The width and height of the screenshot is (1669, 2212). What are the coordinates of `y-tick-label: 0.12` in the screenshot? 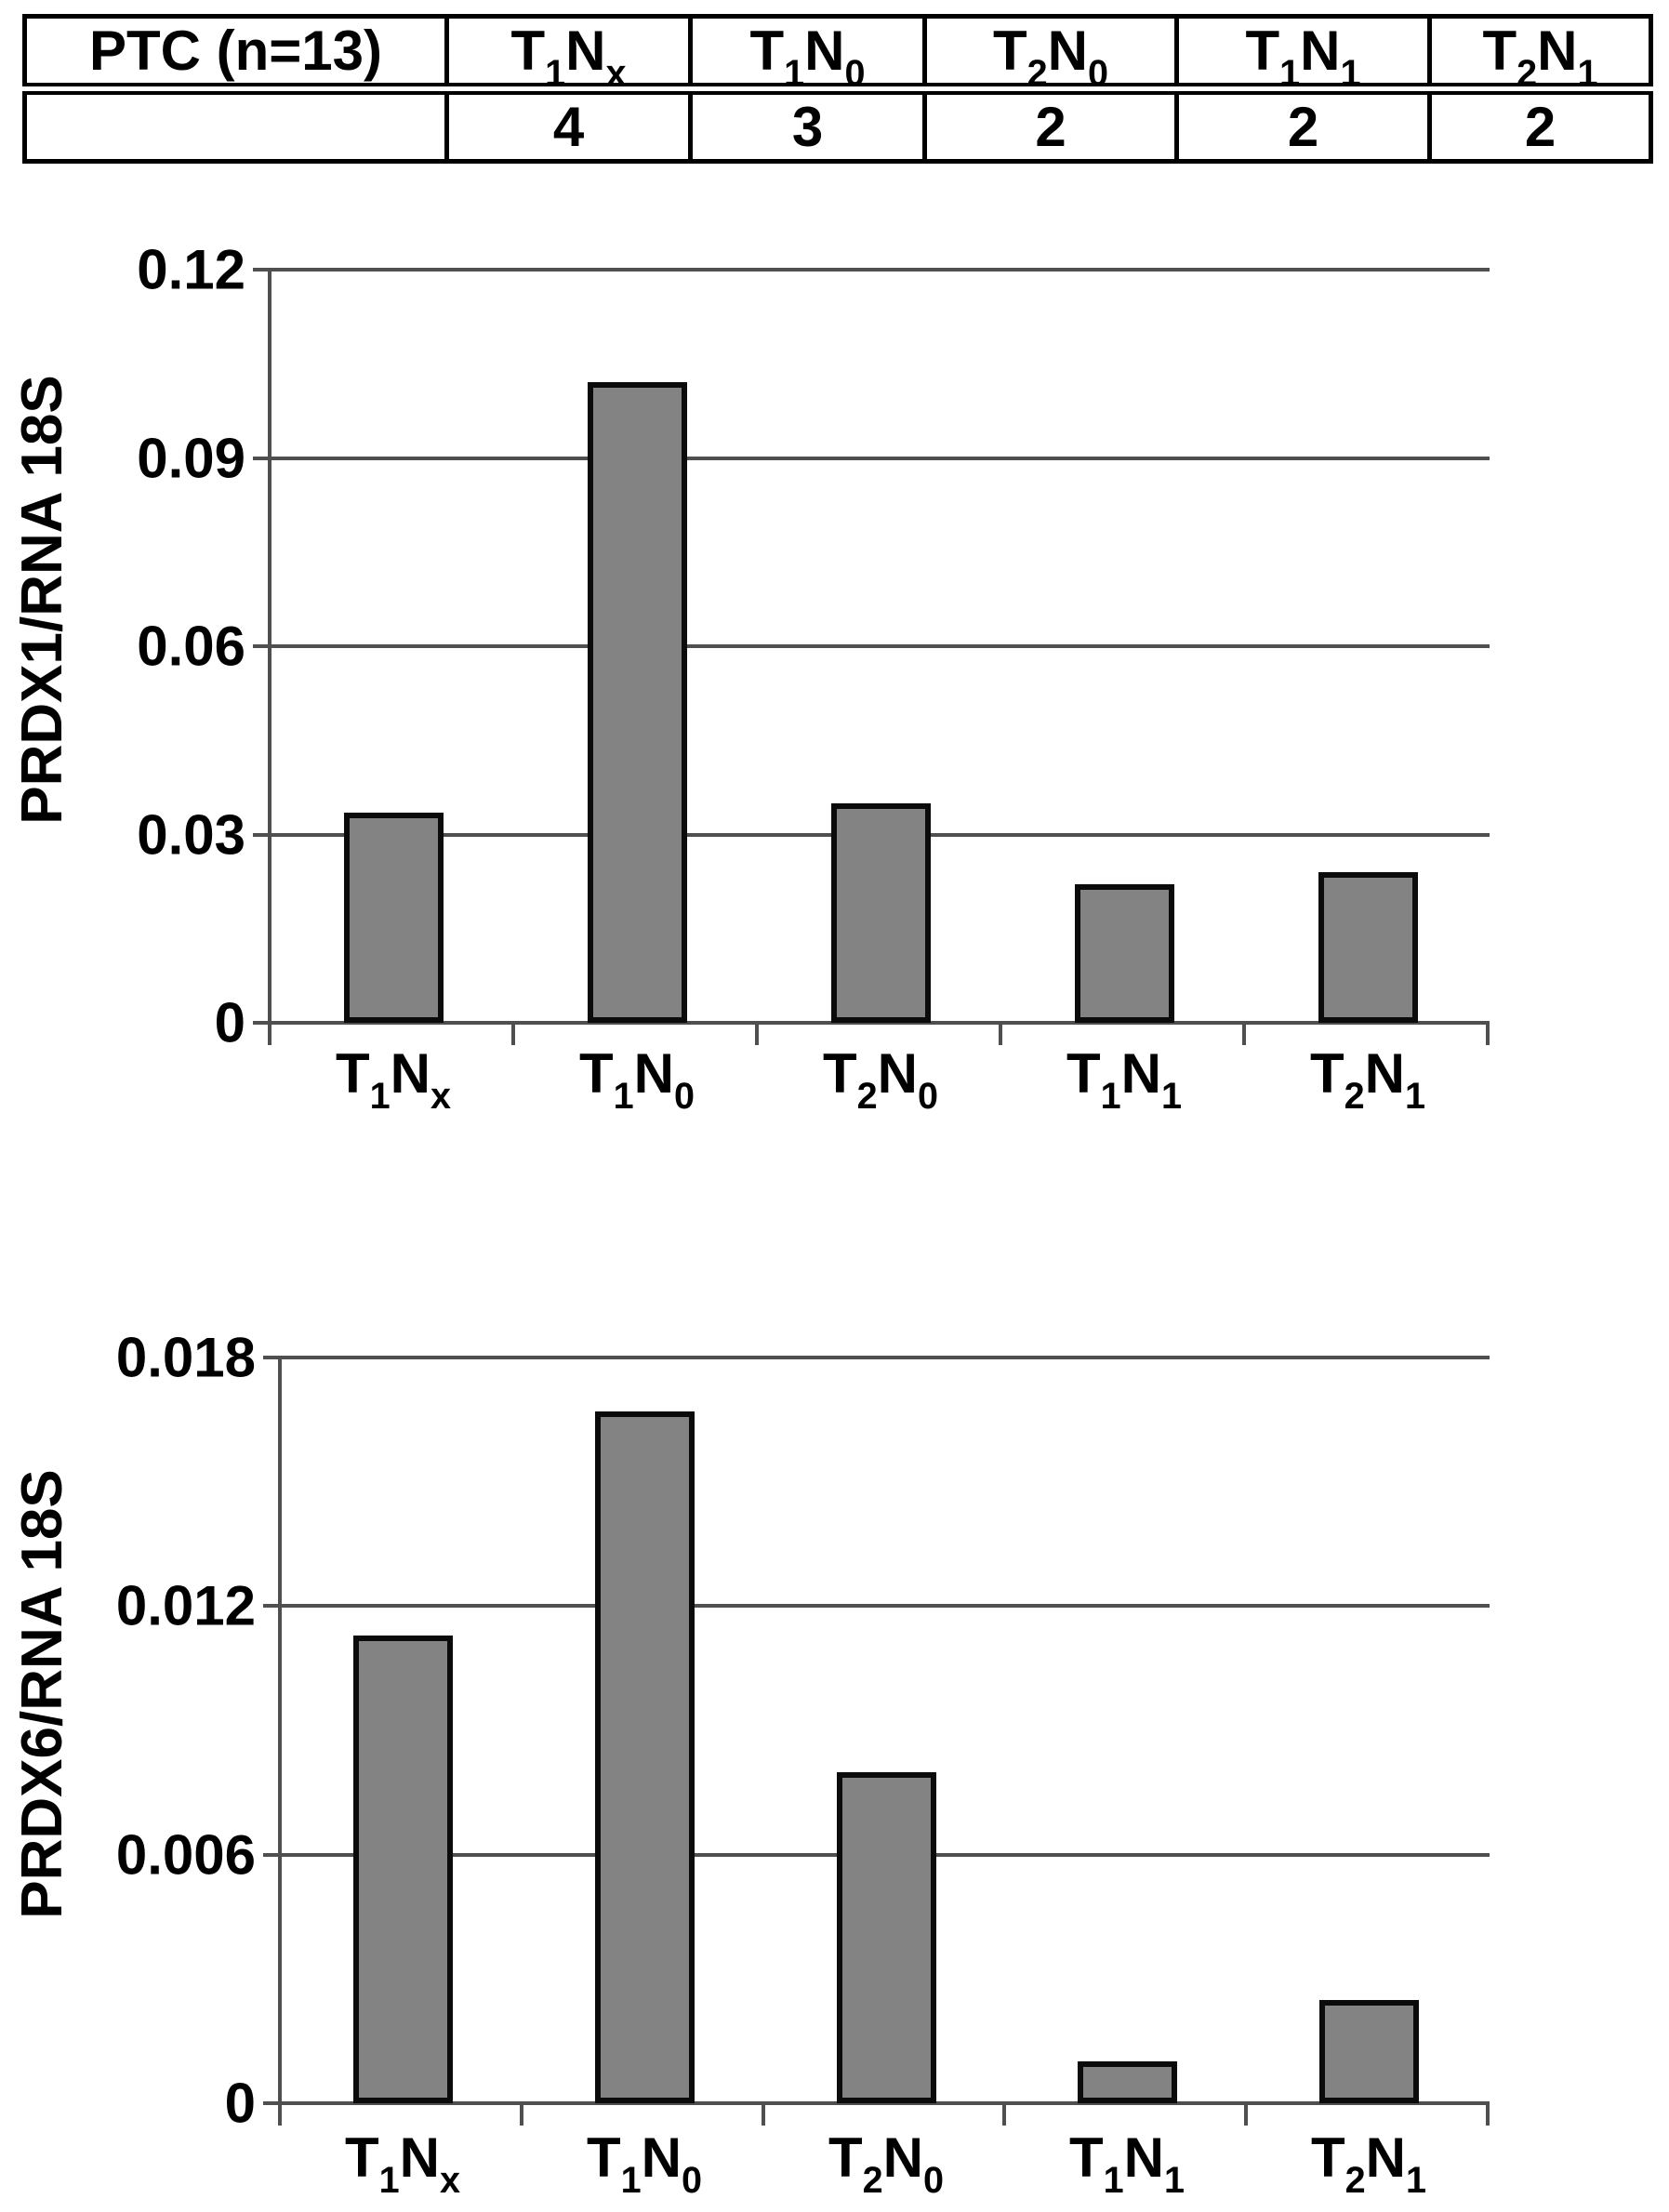 It's located at (191, 269).